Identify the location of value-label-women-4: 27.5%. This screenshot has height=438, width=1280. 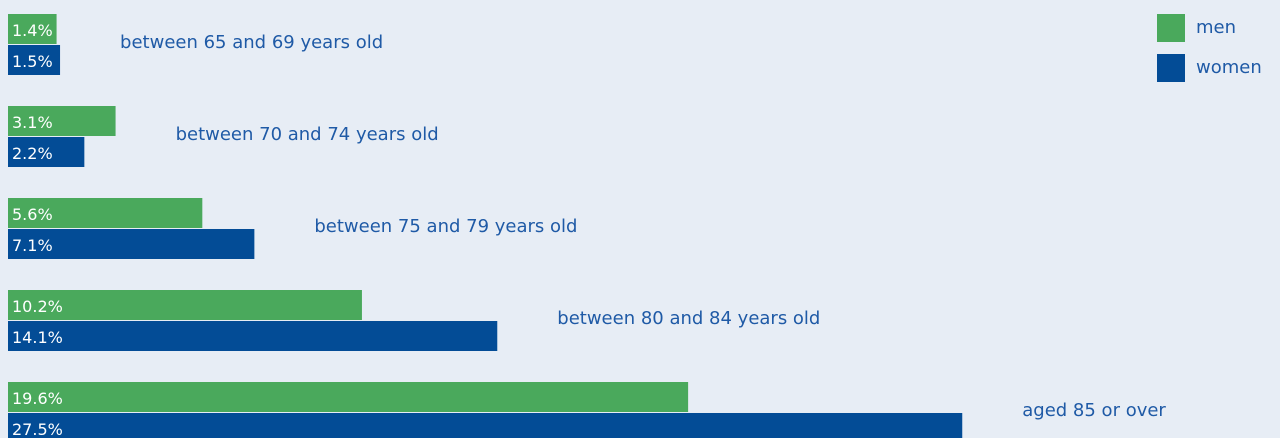
(37, 429).